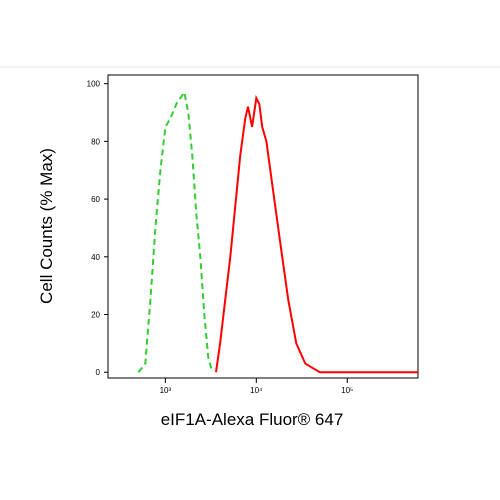  What do you see at coordinates (95, 315) in the screenshot?
I see `y-tick-label: 20` at bounding box center [95, 315].